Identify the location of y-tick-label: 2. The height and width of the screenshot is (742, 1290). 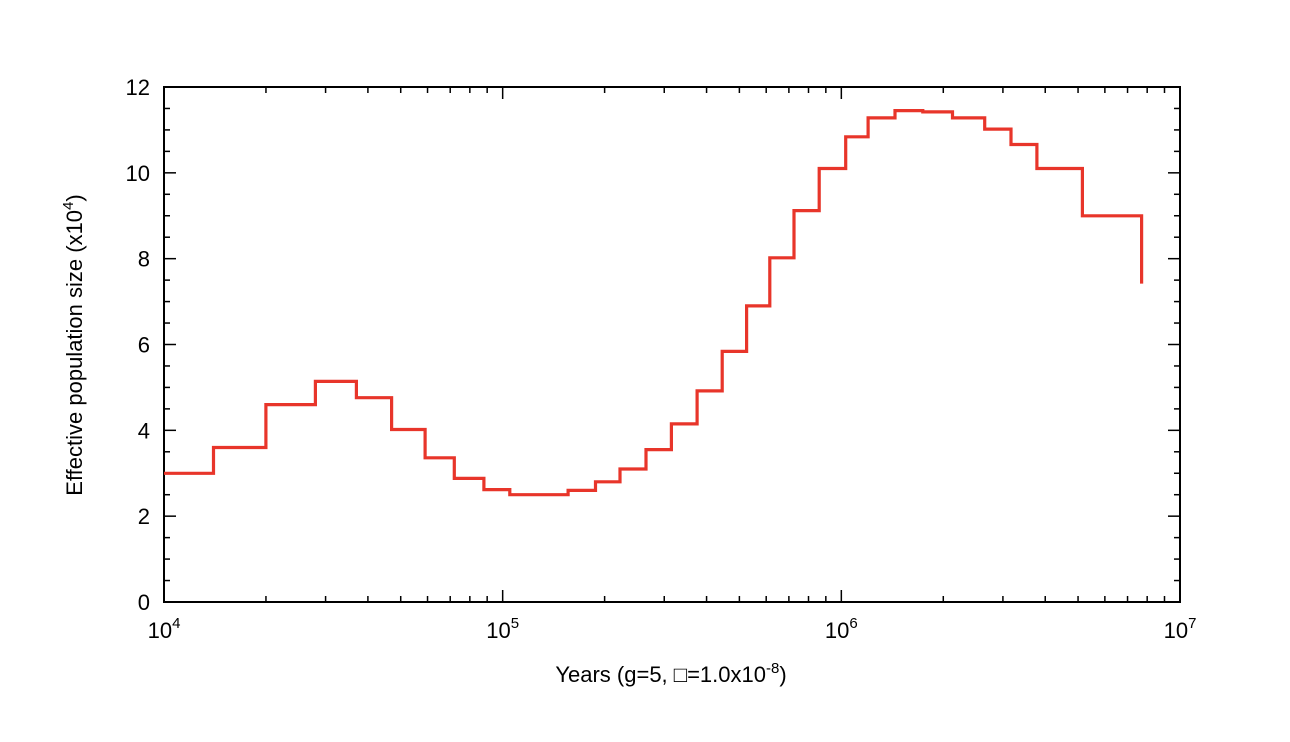
(144, 516).